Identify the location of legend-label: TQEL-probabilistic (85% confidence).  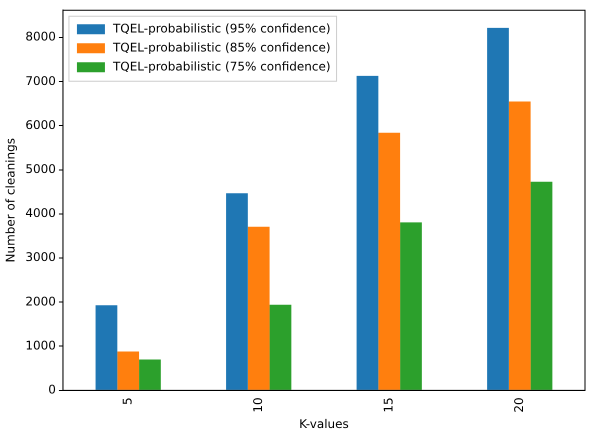
(221, 47).